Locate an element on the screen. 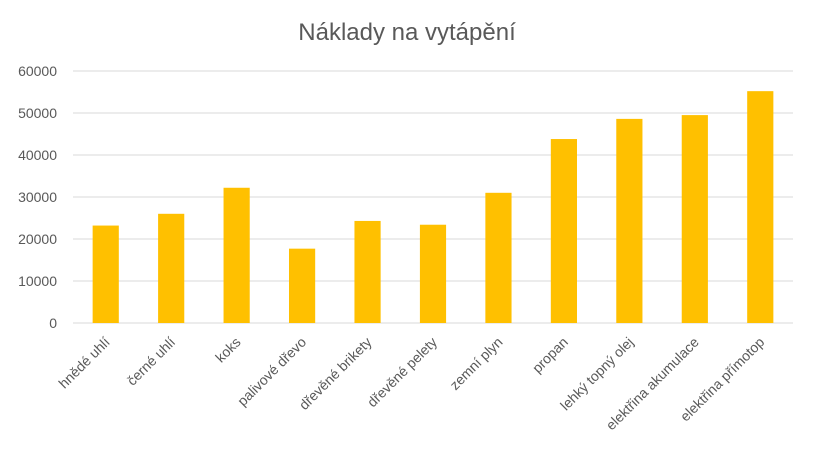 The image size is (814, 461). x-category-label: černé uhlí is located at coordinates (151, 361).